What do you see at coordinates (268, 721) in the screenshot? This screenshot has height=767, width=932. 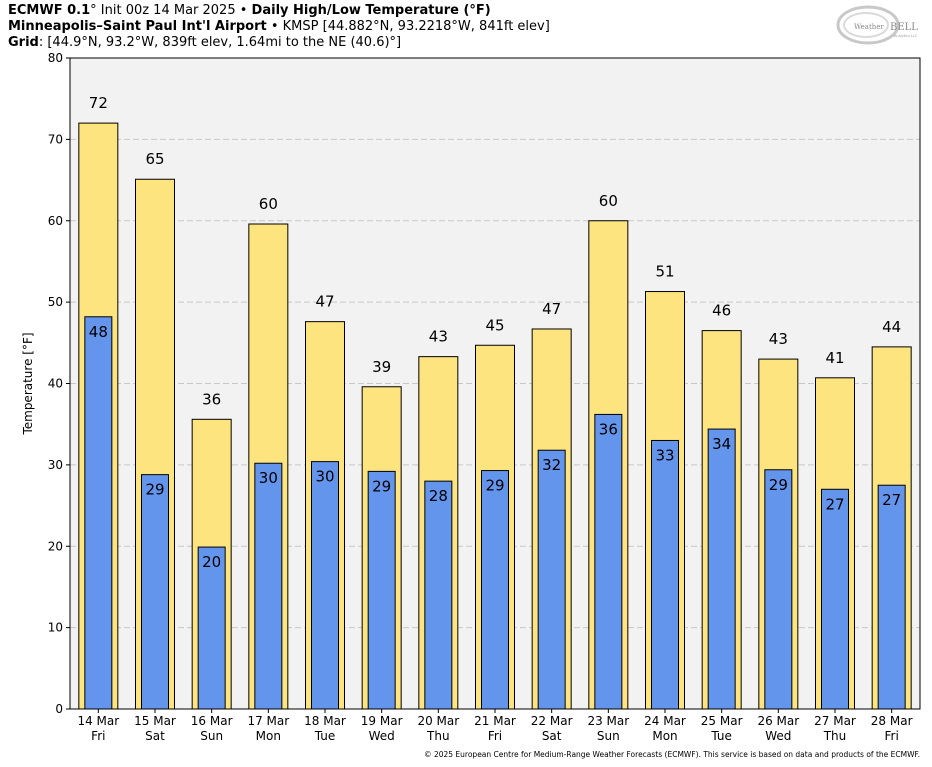 I see `x-tick-date: 17 Mar` at bounding box center [268, 721].